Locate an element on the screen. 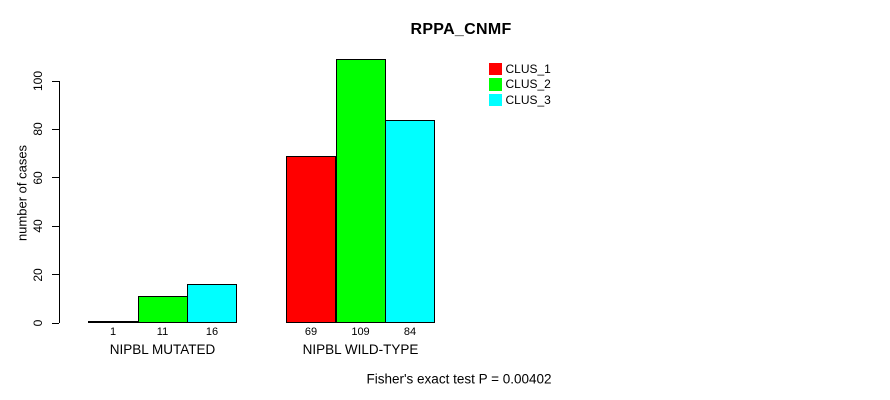 This screenshot has height=400, width=890. legend-label: CLUS_2 is located at coordinates (528, 84).